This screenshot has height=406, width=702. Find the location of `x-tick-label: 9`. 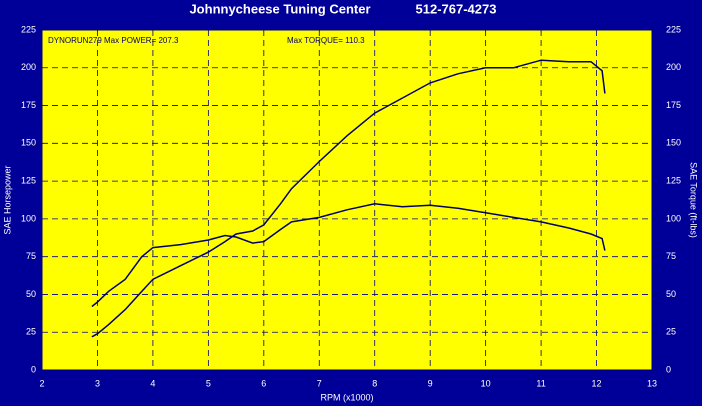

x-tick-label: 9 is located at coordinates (430, 383).